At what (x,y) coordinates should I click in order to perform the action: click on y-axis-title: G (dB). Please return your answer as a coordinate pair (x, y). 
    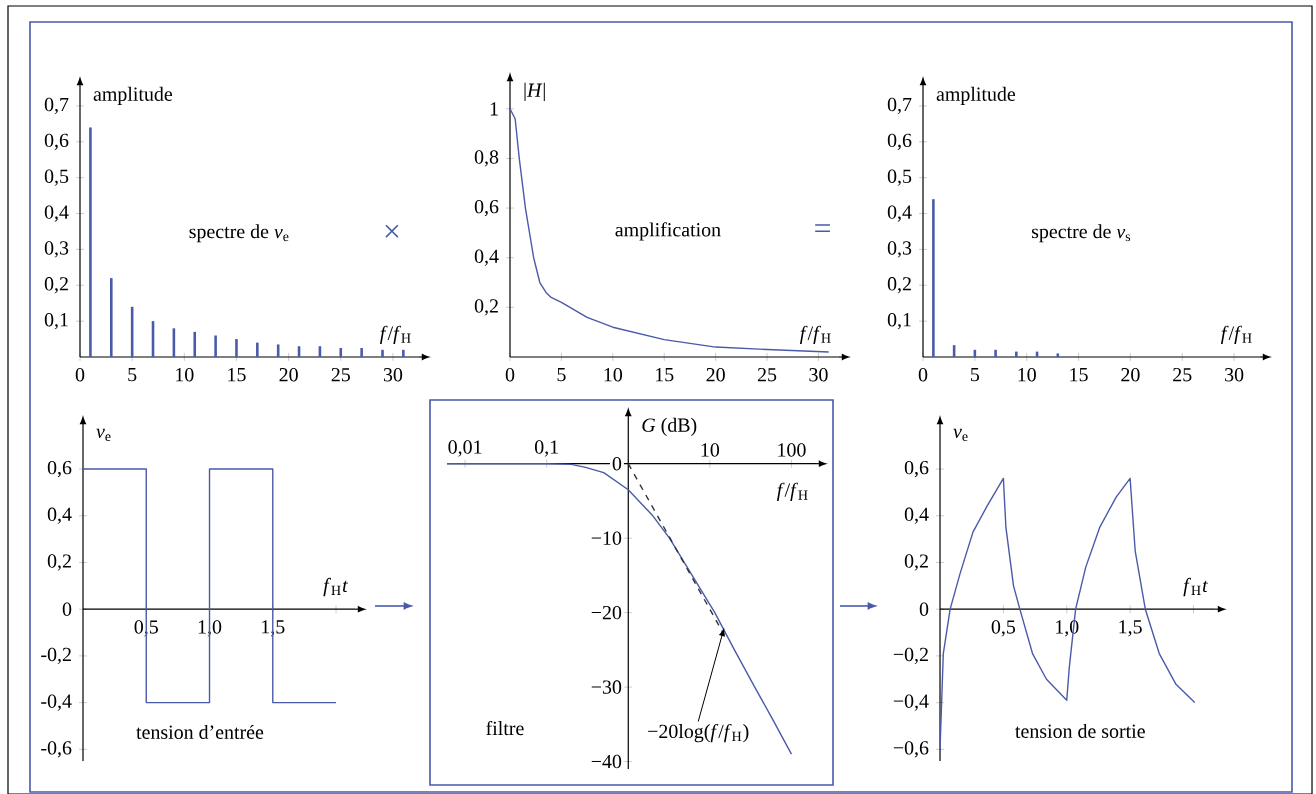
    Looking at the image, I should click on (669, 426).